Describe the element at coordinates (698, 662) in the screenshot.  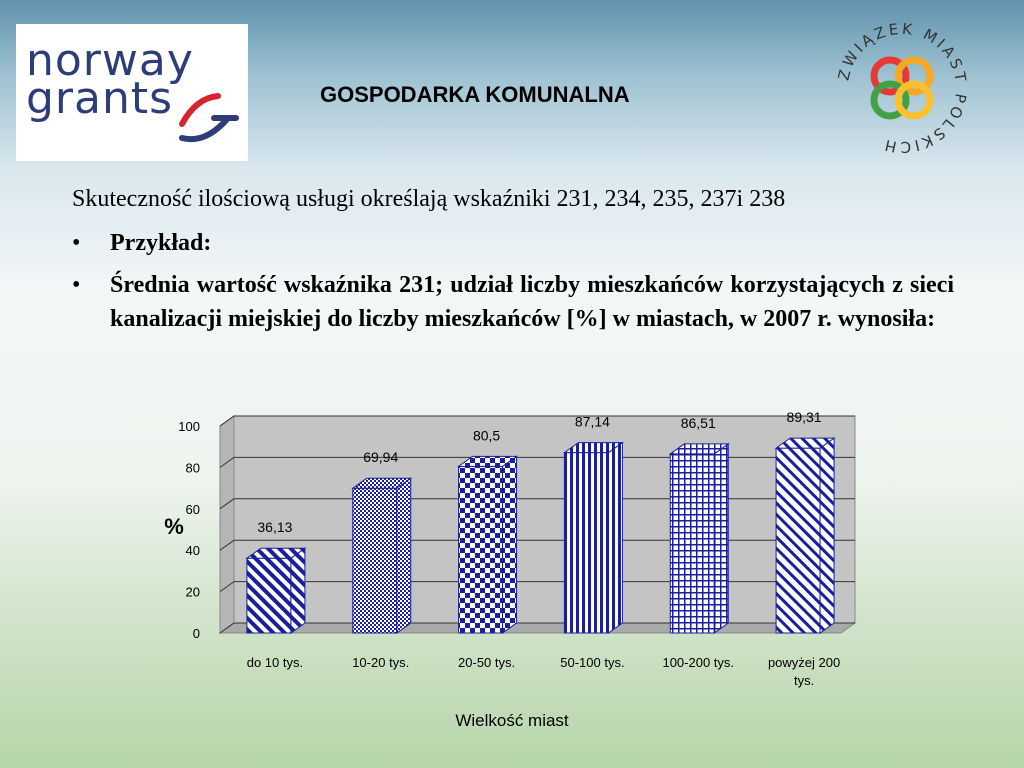
I see `x-tick-label: 100-200 tys.` at that location.